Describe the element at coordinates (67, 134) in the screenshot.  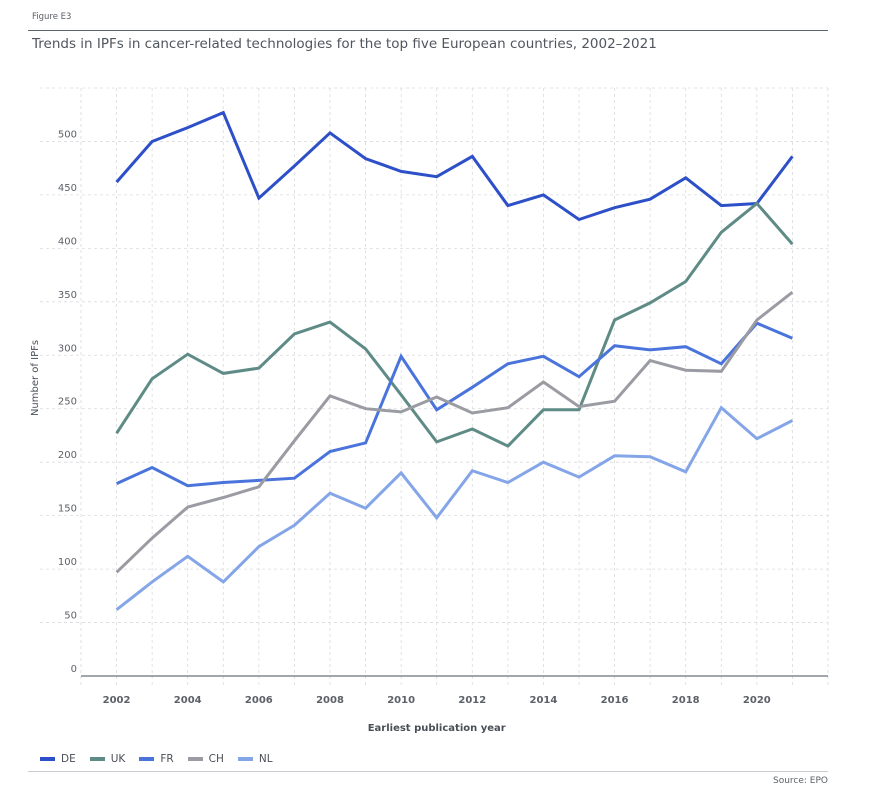
I see `y-tick-label: 500` at that location.